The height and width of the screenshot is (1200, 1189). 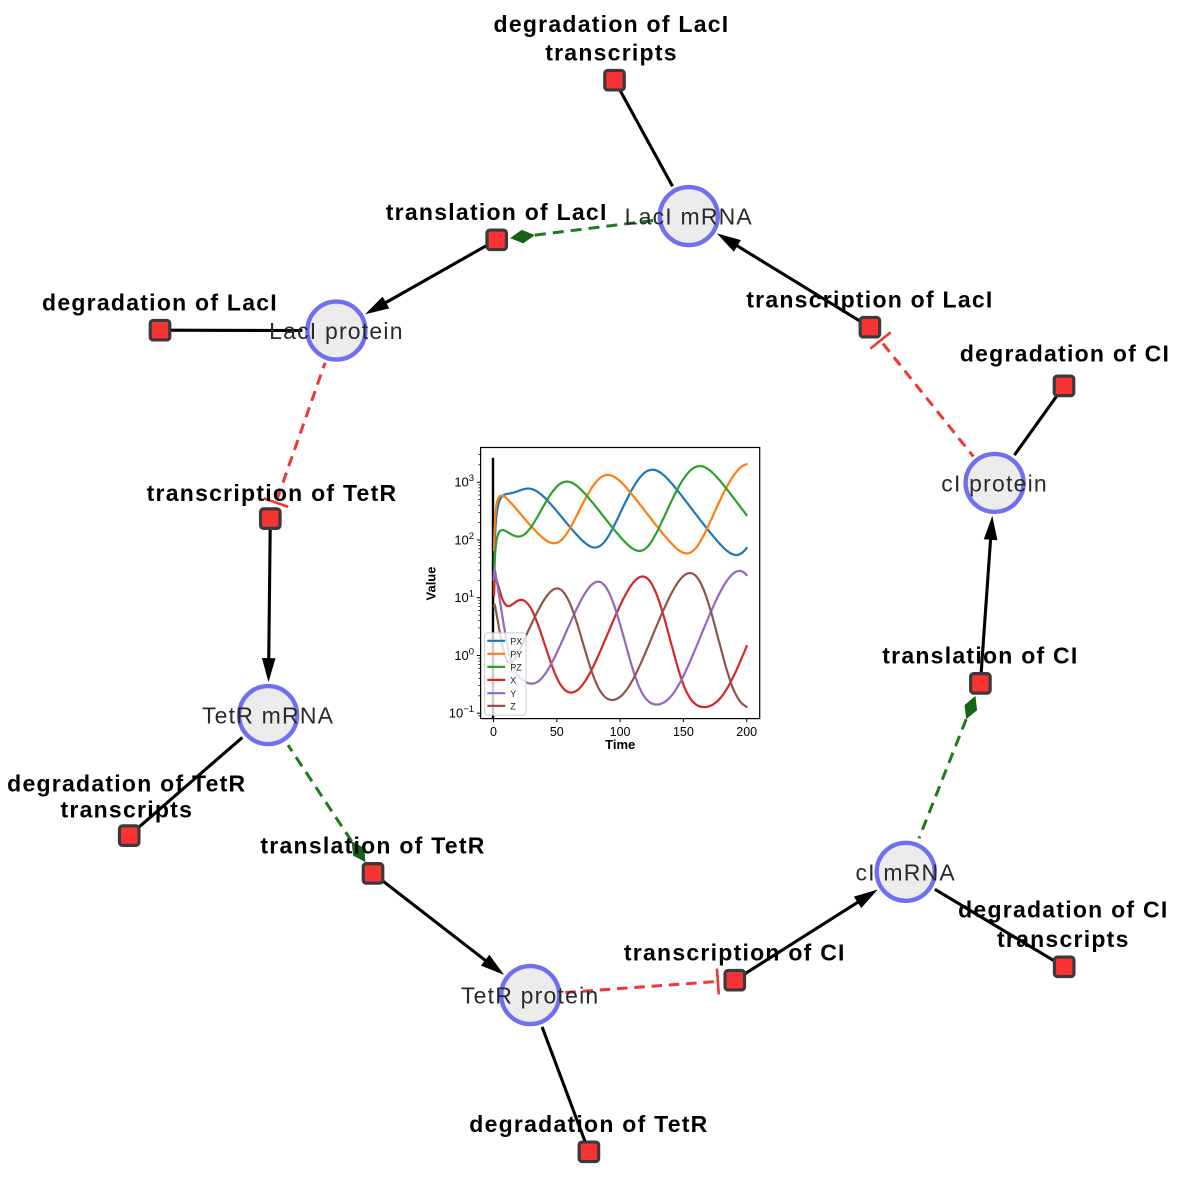 What do you see at coordinates (516, 668) in the screenshot?
I see `svg-text: PZ` at bounding box center [516, 668].